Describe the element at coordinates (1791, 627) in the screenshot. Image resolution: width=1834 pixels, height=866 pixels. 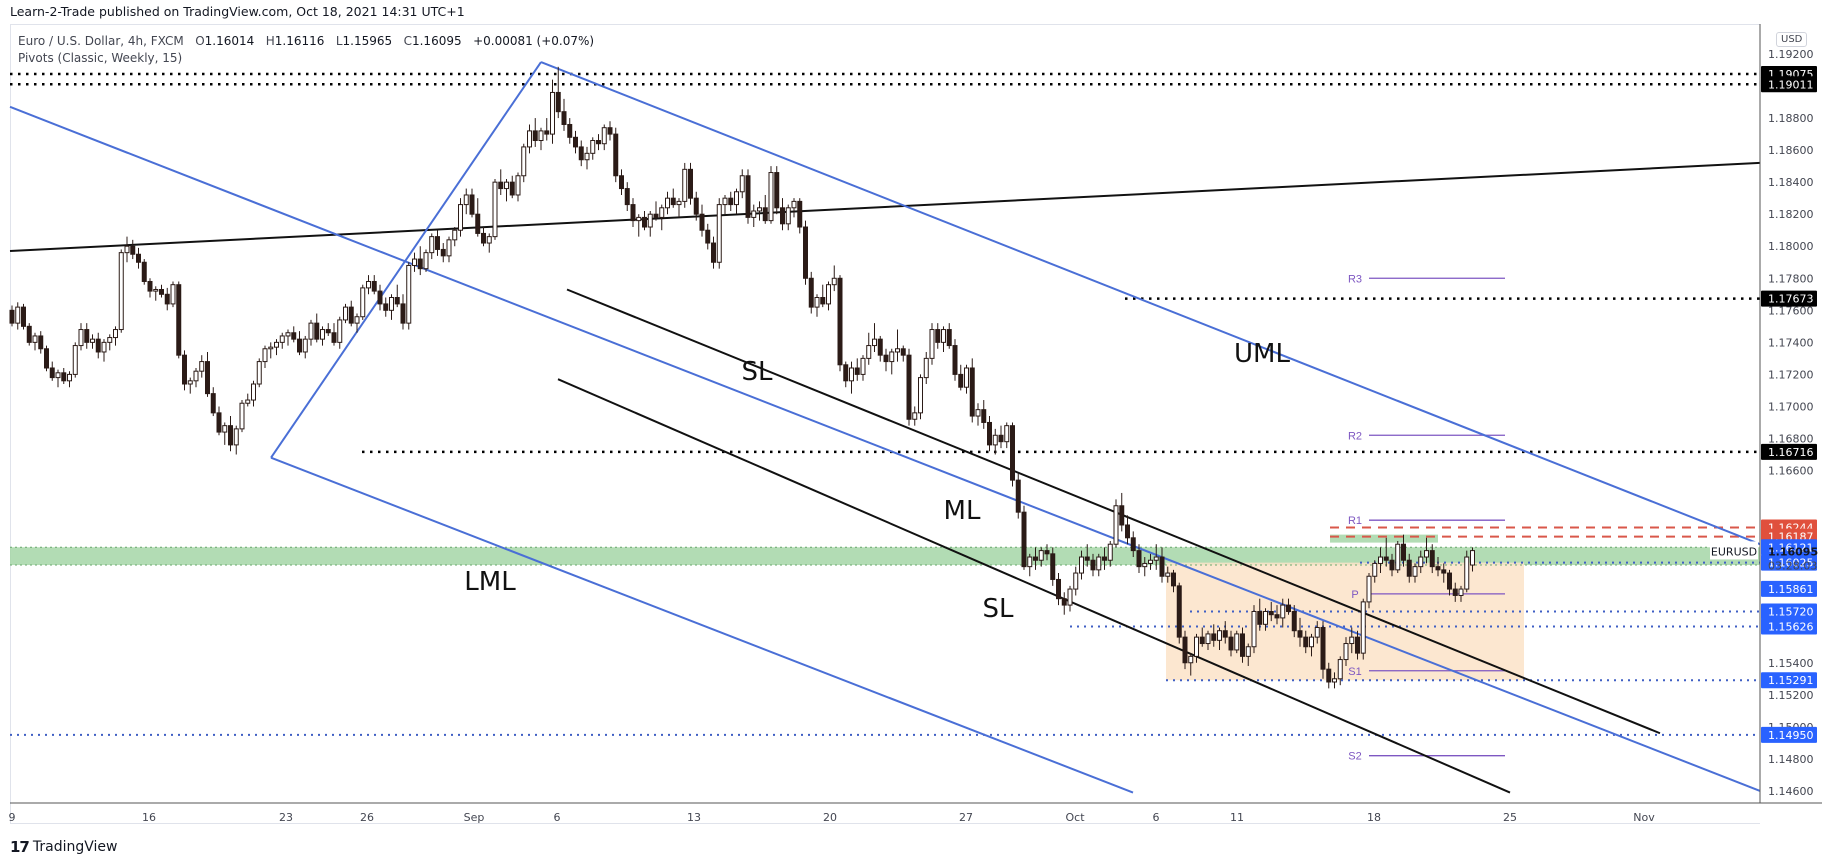
I see `price-label: 1.15626` at that location.